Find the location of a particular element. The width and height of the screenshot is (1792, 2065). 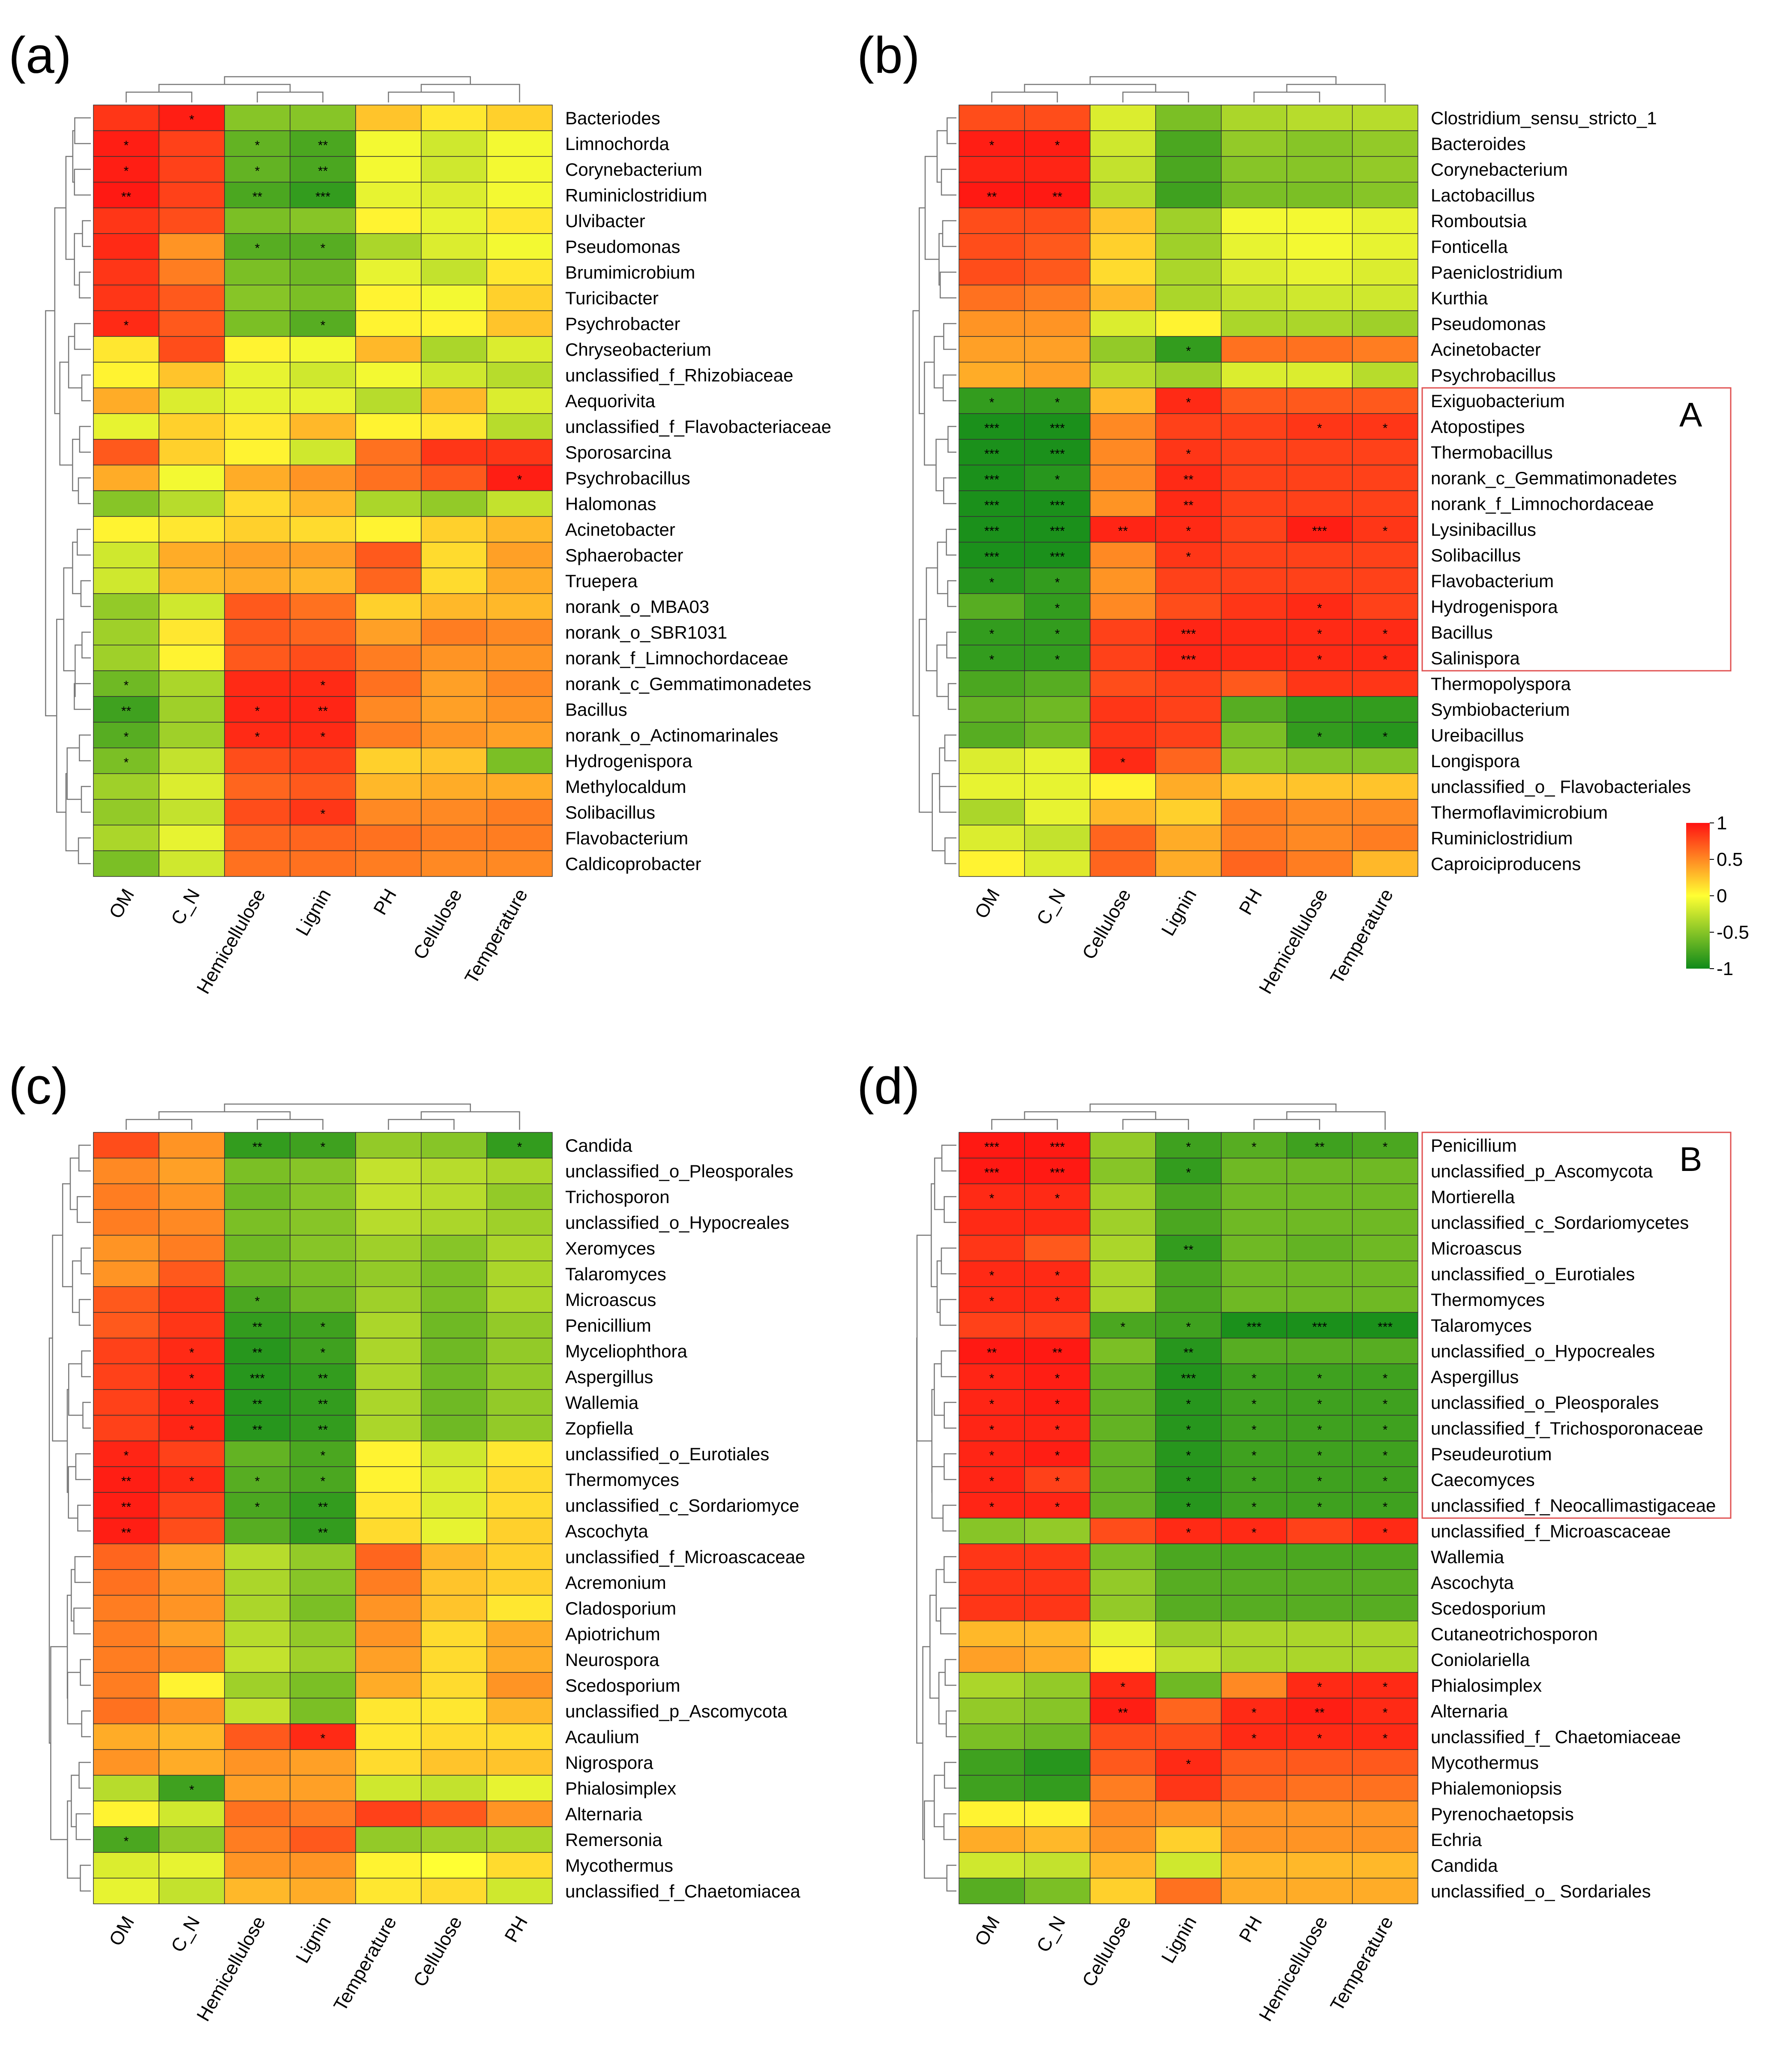

column-label: Temperature is located at coordinates (497, 936).